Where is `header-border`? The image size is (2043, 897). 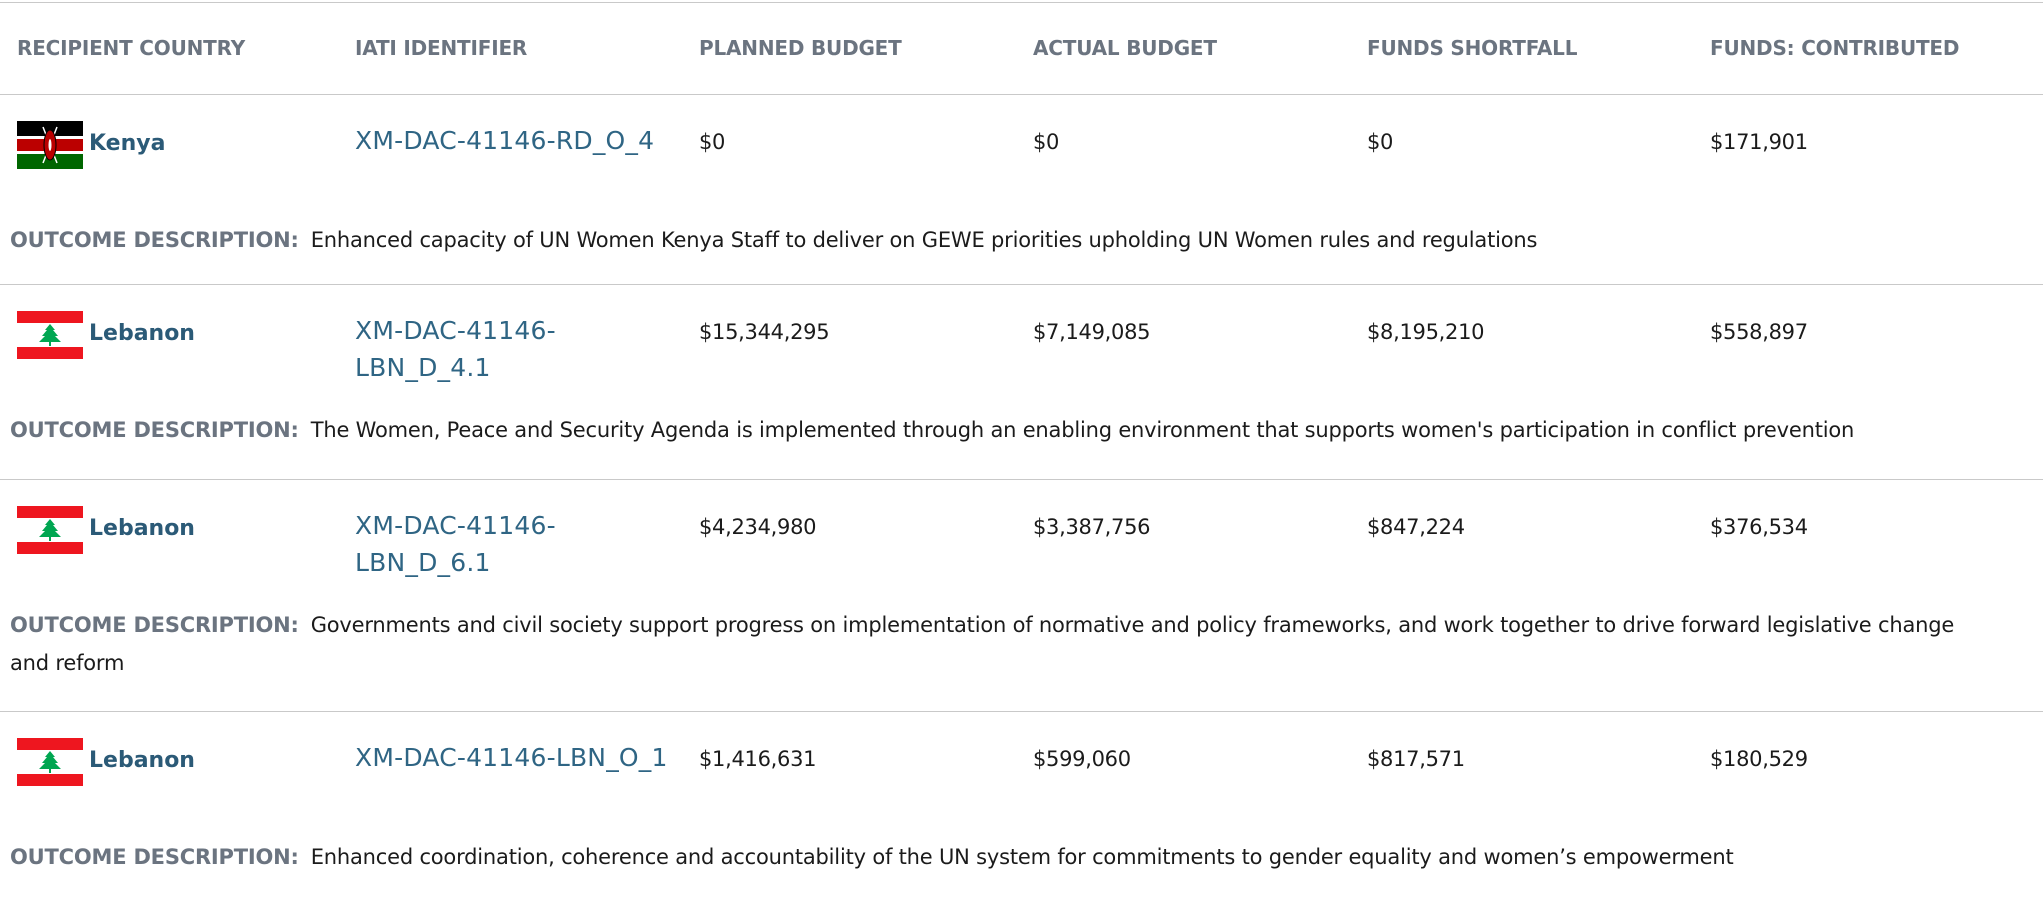 header-border is located at coordinates (1021, 94).